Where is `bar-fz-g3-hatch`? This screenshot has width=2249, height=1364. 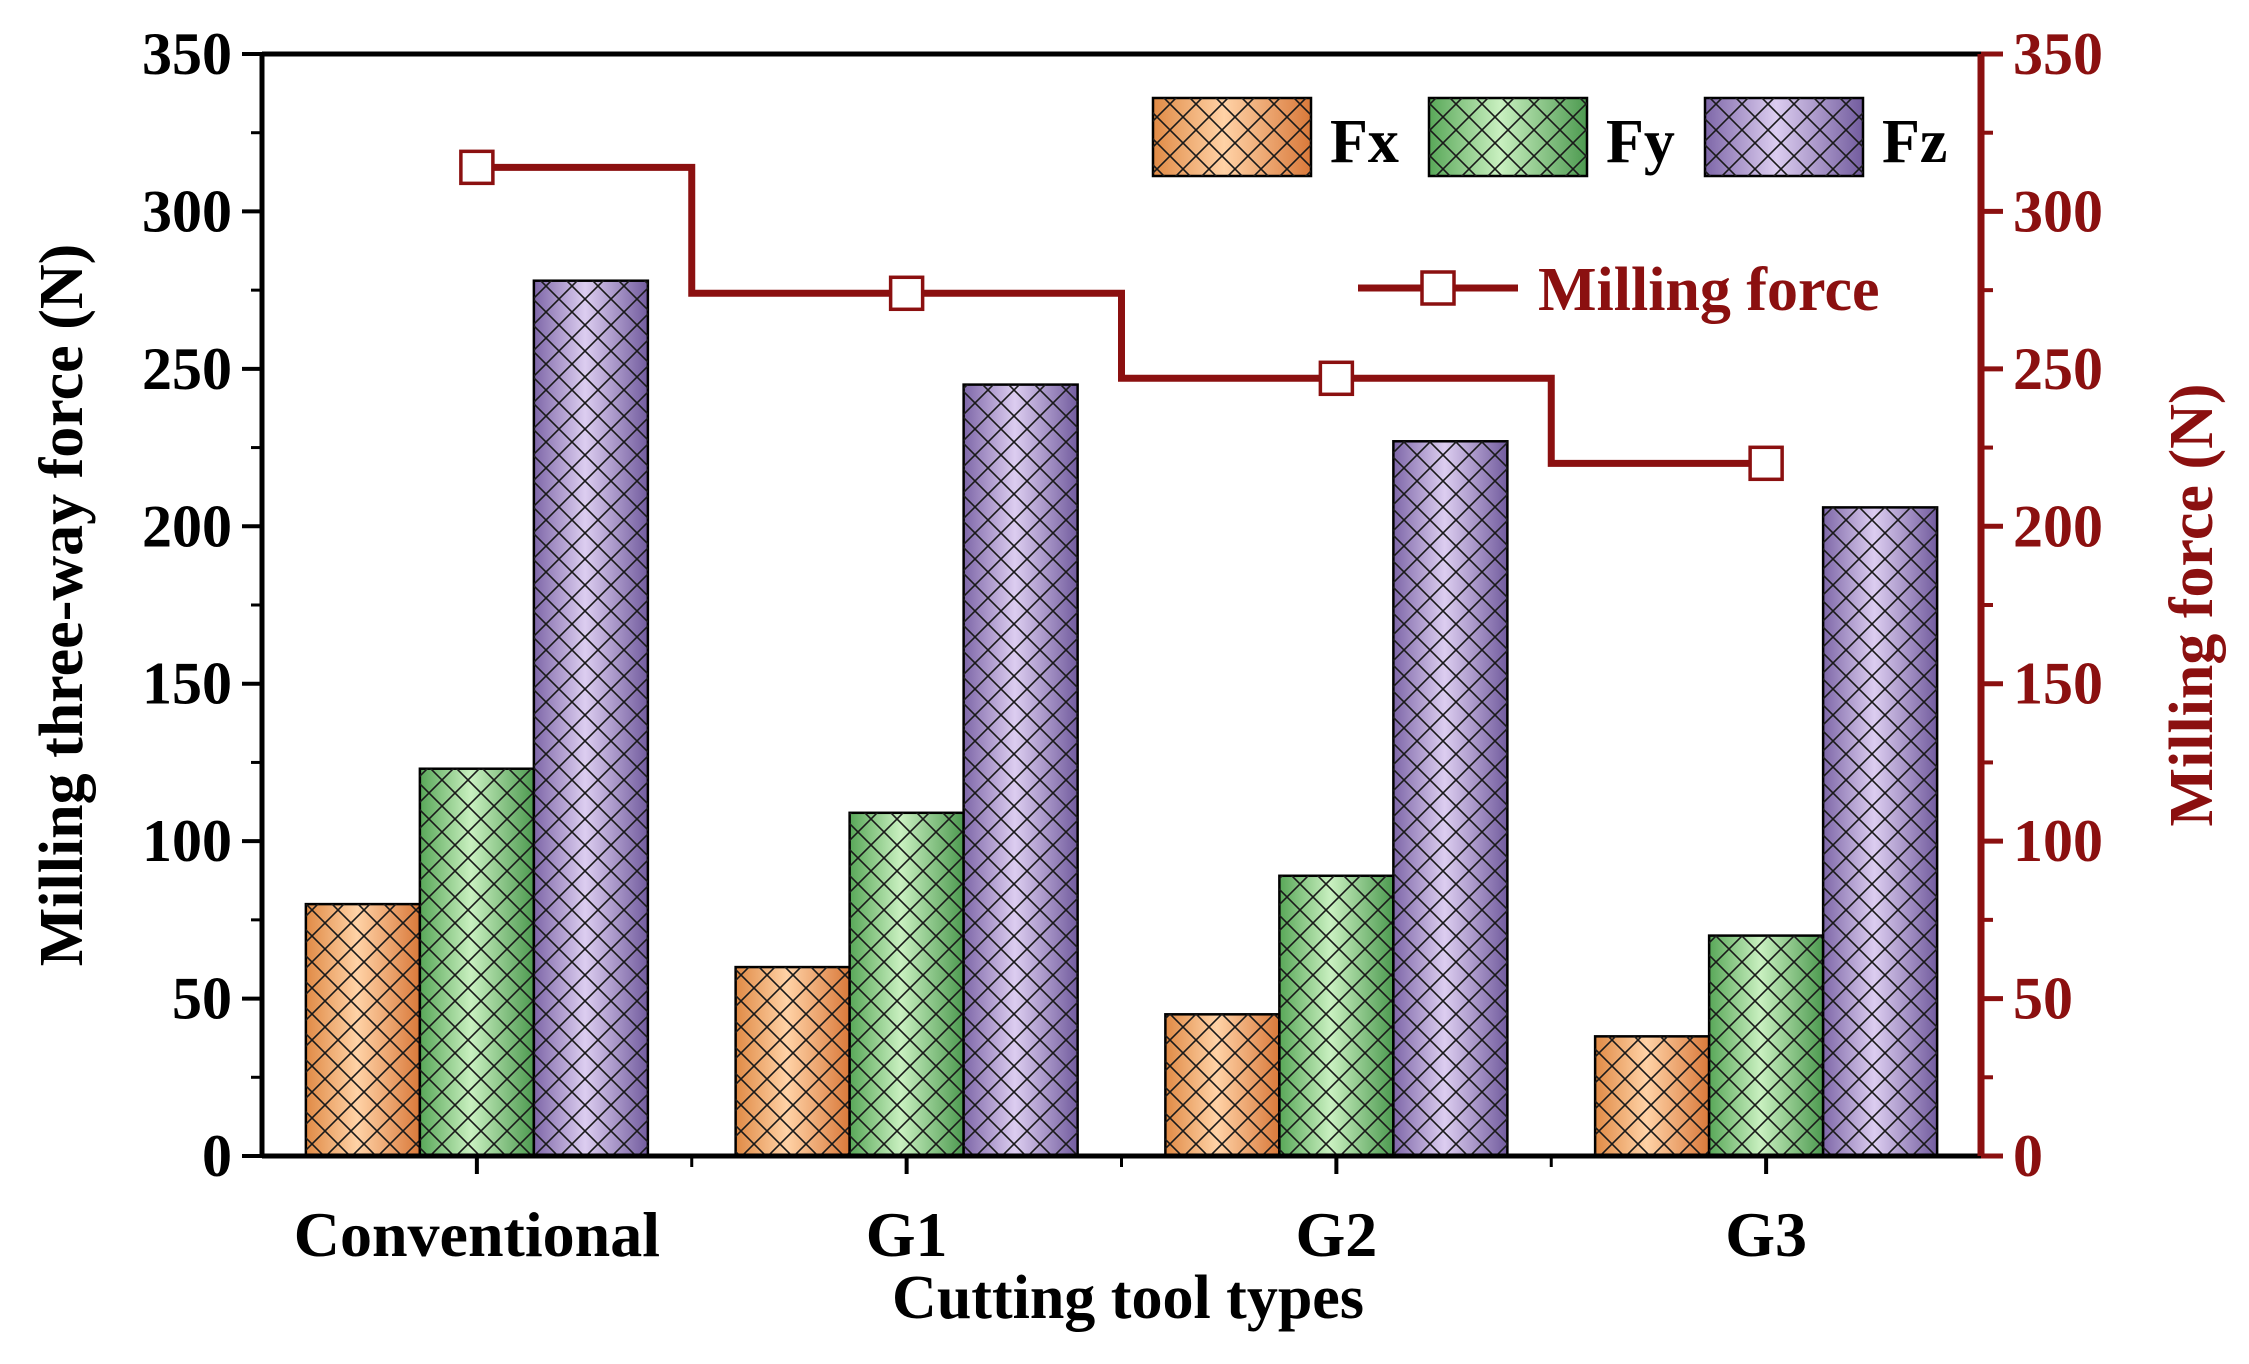 bar-fz-g3-hatch is located at coordinates (1880, 831).